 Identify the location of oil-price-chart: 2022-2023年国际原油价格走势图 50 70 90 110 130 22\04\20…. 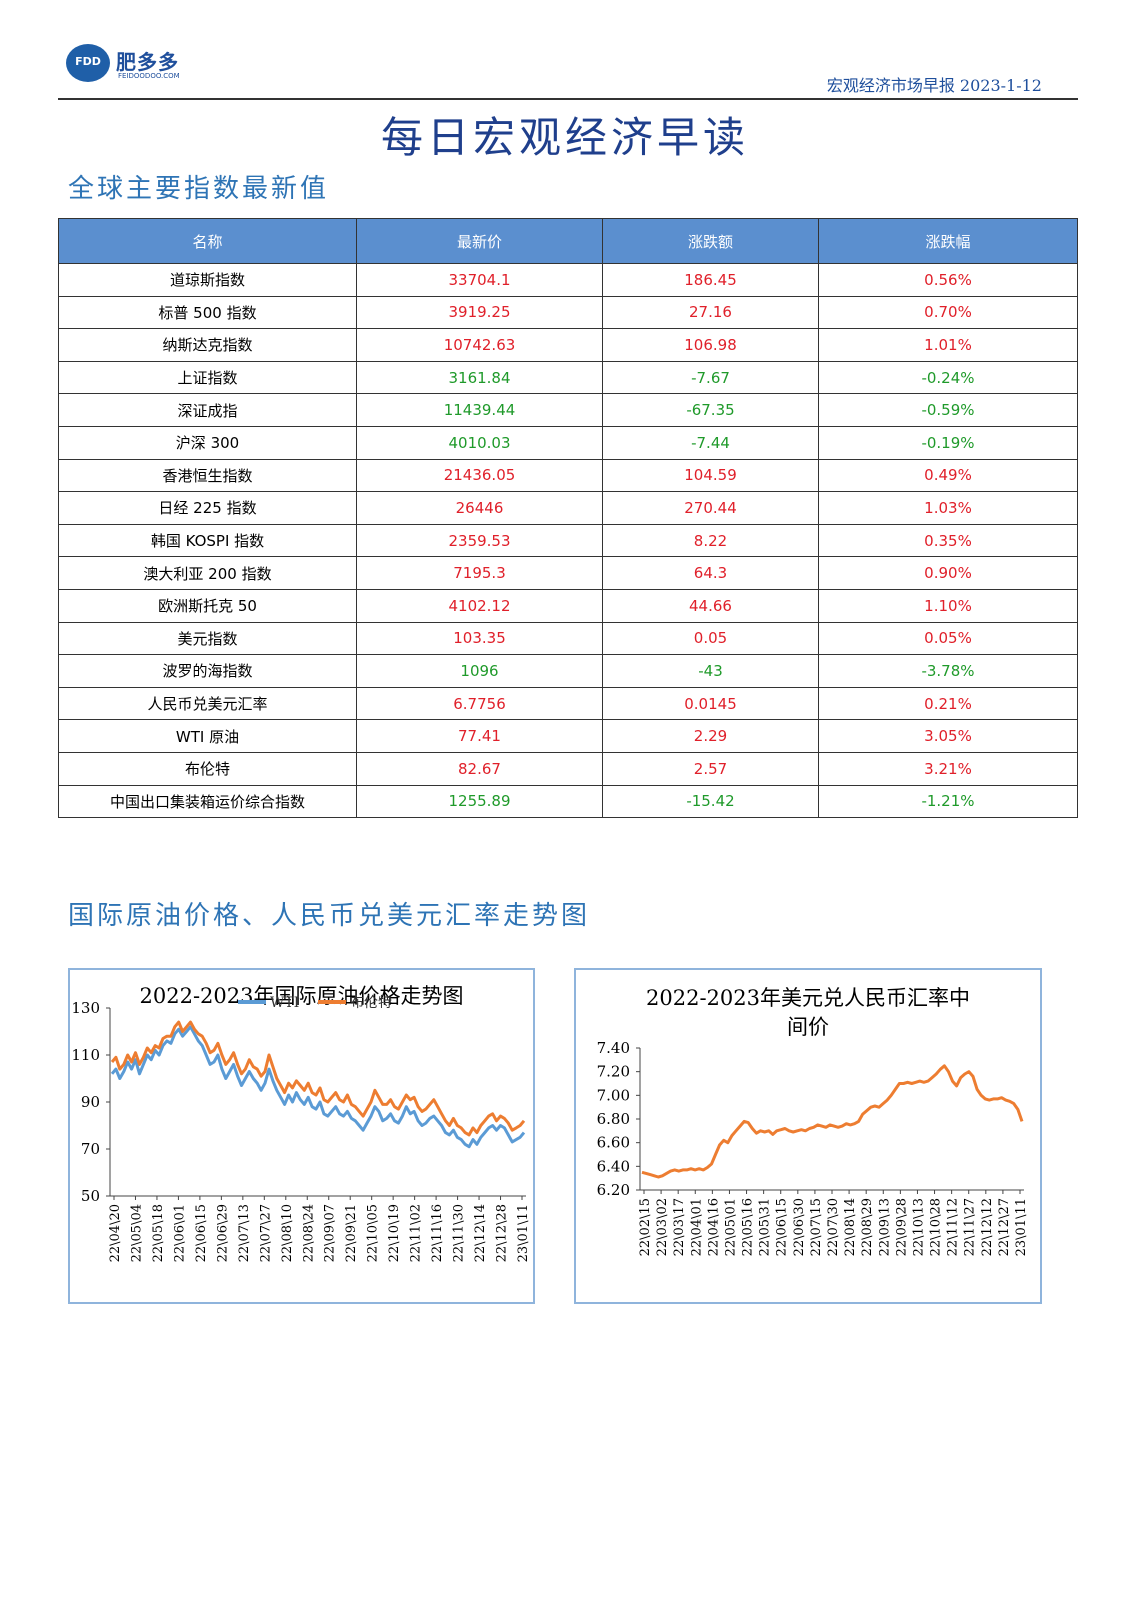
(301, 1136).